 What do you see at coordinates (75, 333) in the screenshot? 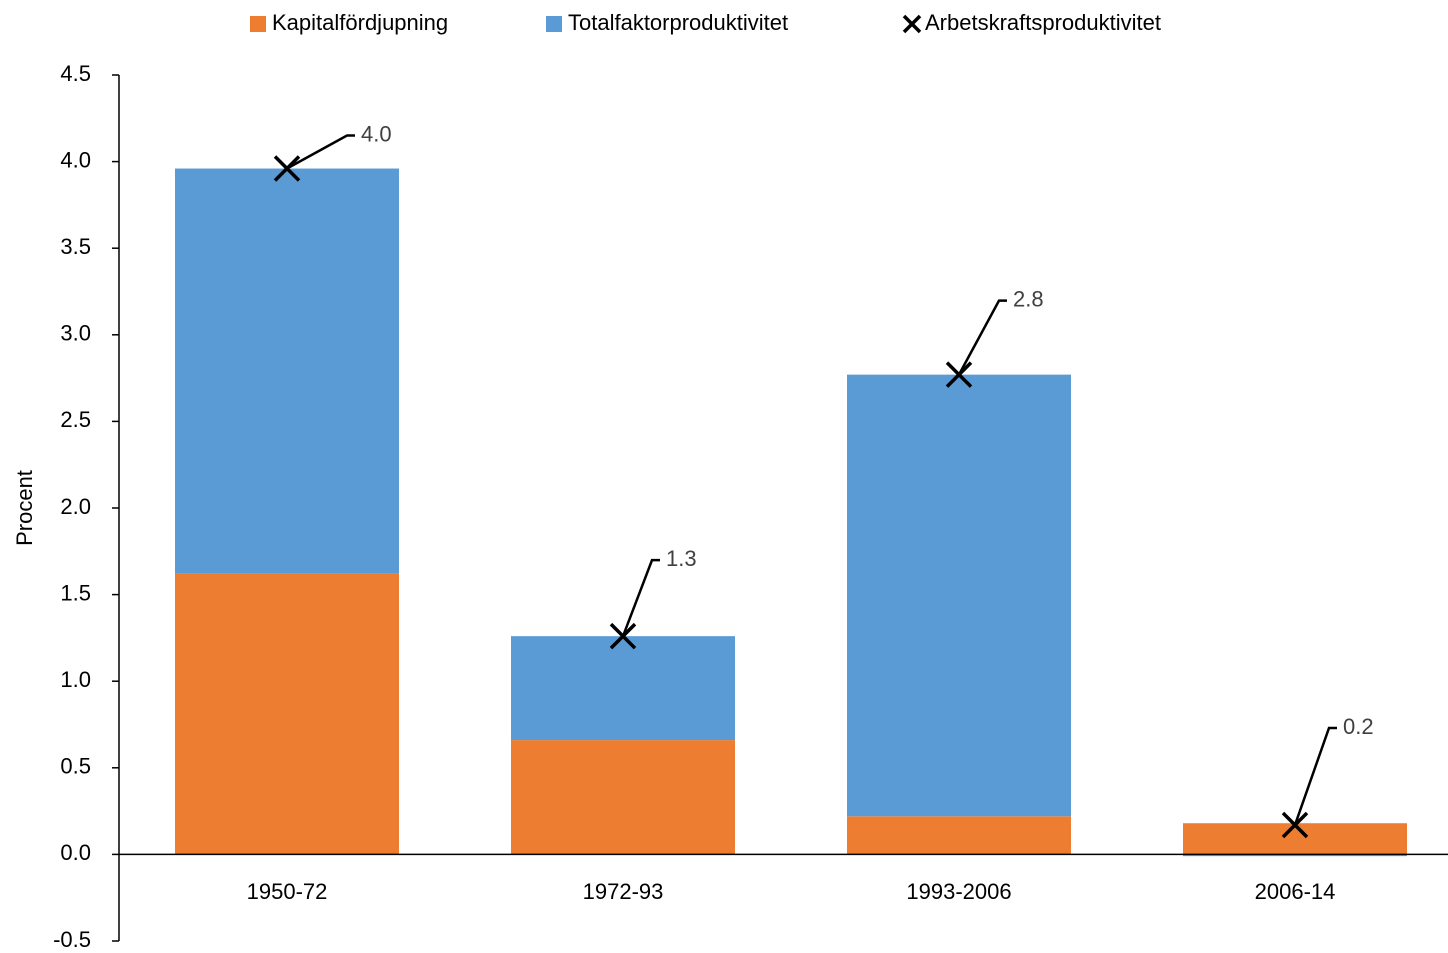
I see `y-tick-label: 3.0` at bounding box center [75, 333].